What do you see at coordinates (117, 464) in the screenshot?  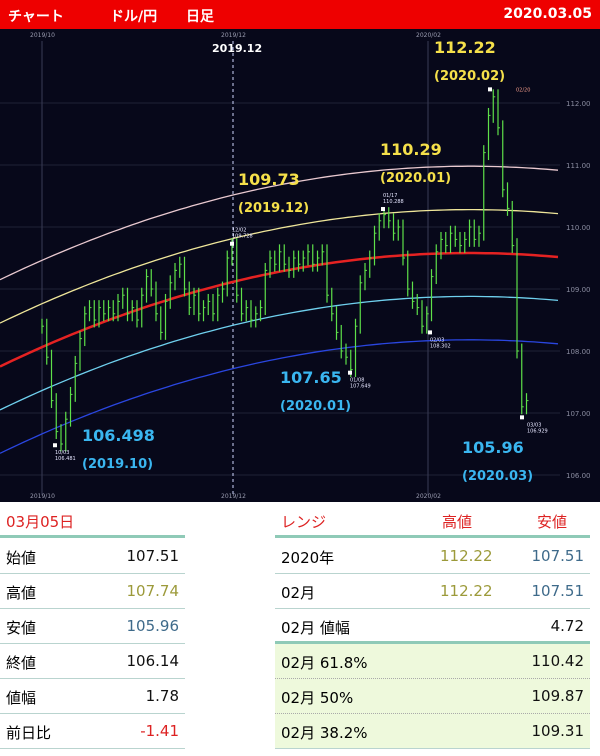 I see `annotation-period: (2019.10)` at bounding box center [117, 464].